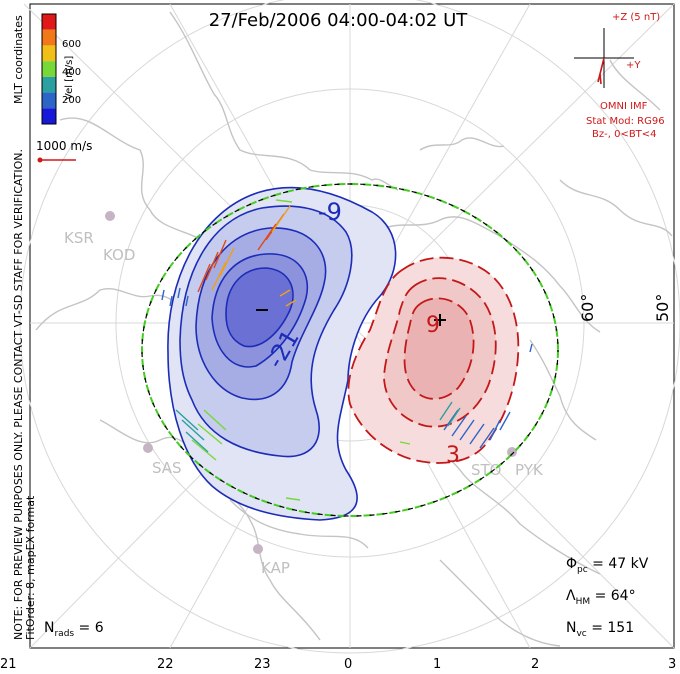  What do you see at coordinates (624, 134) in the screenshot?
I see `stat-model-conditions: Bz-, 0<BT<4` at bounding box center [624, 134].